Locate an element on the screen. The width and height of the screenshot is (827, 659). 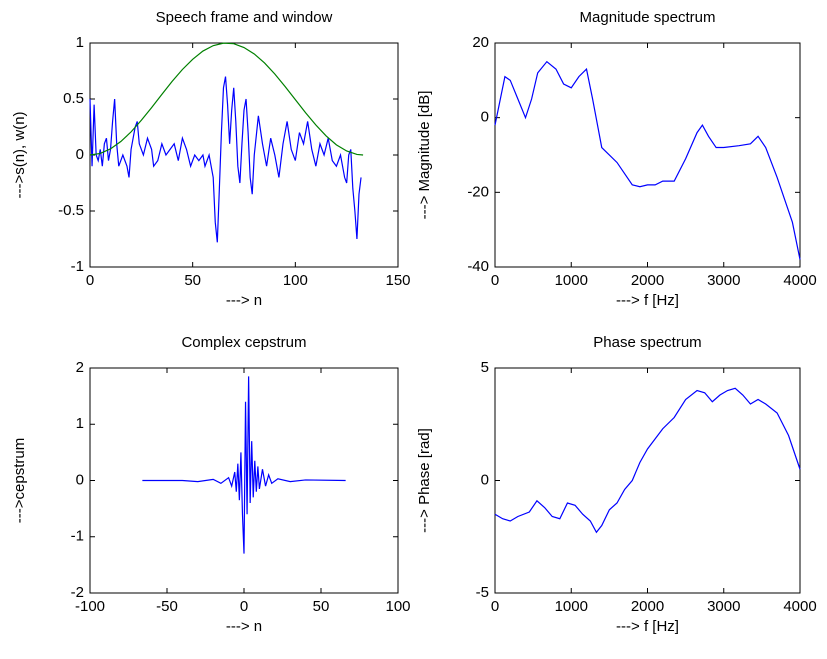
axes-title: Phase spectrum is located at coordinates (647, 342).